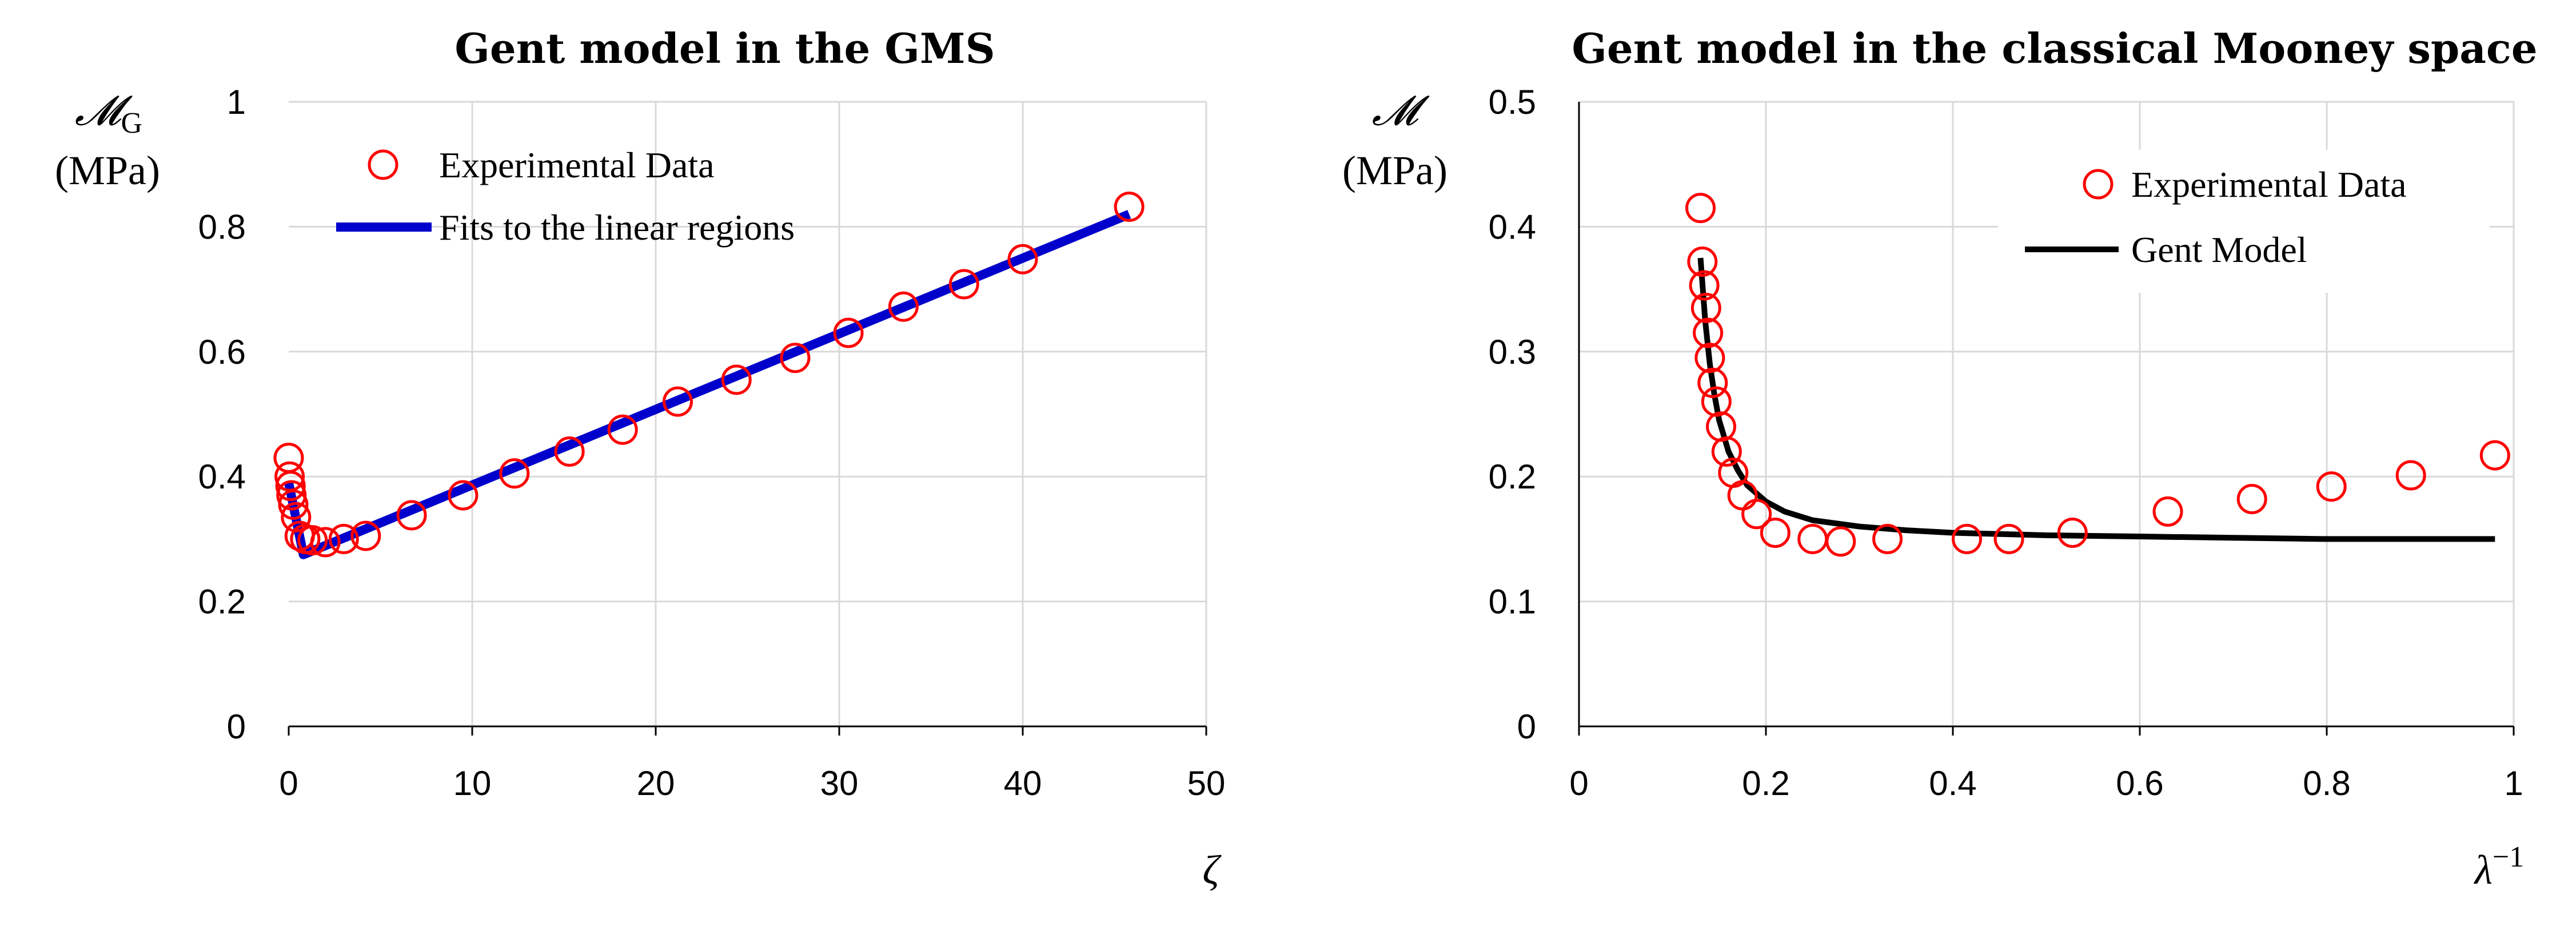 This screenshot has width=2576, height=926. What do you see at coordinates (107, 171) in the screenshot?
I see `left-y-axis-units: (MPa)` at bounding box center [107, 171].